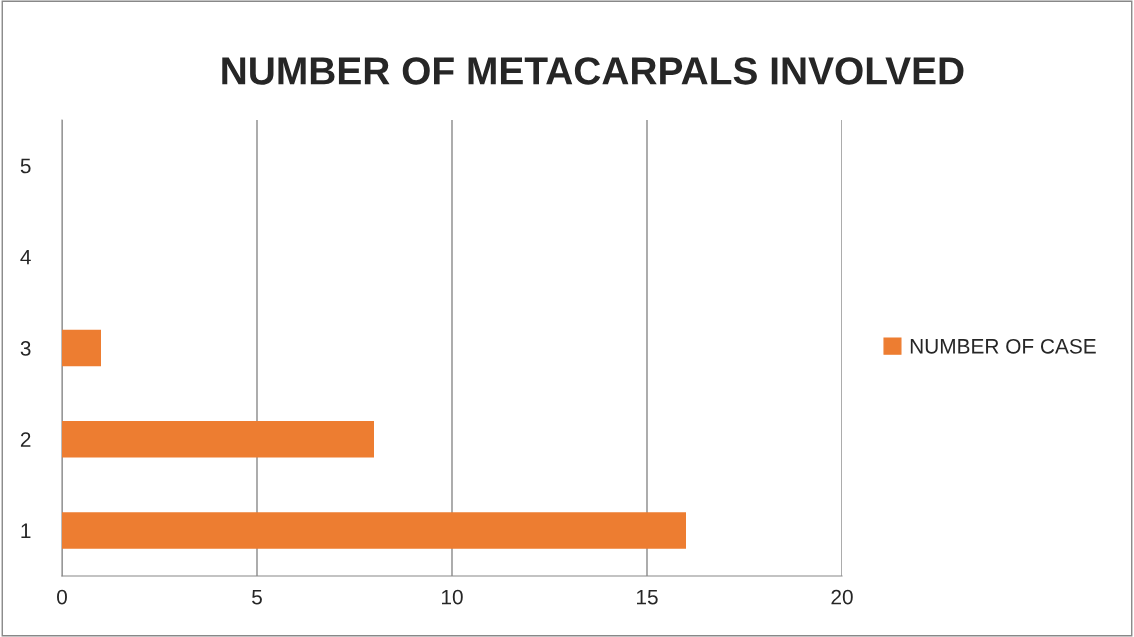 The height and width of the screenshot is (637, 1134). Describe the element at coordinates (452, 597) in the screenshot. I see `x-tick-label: 10` at that location.